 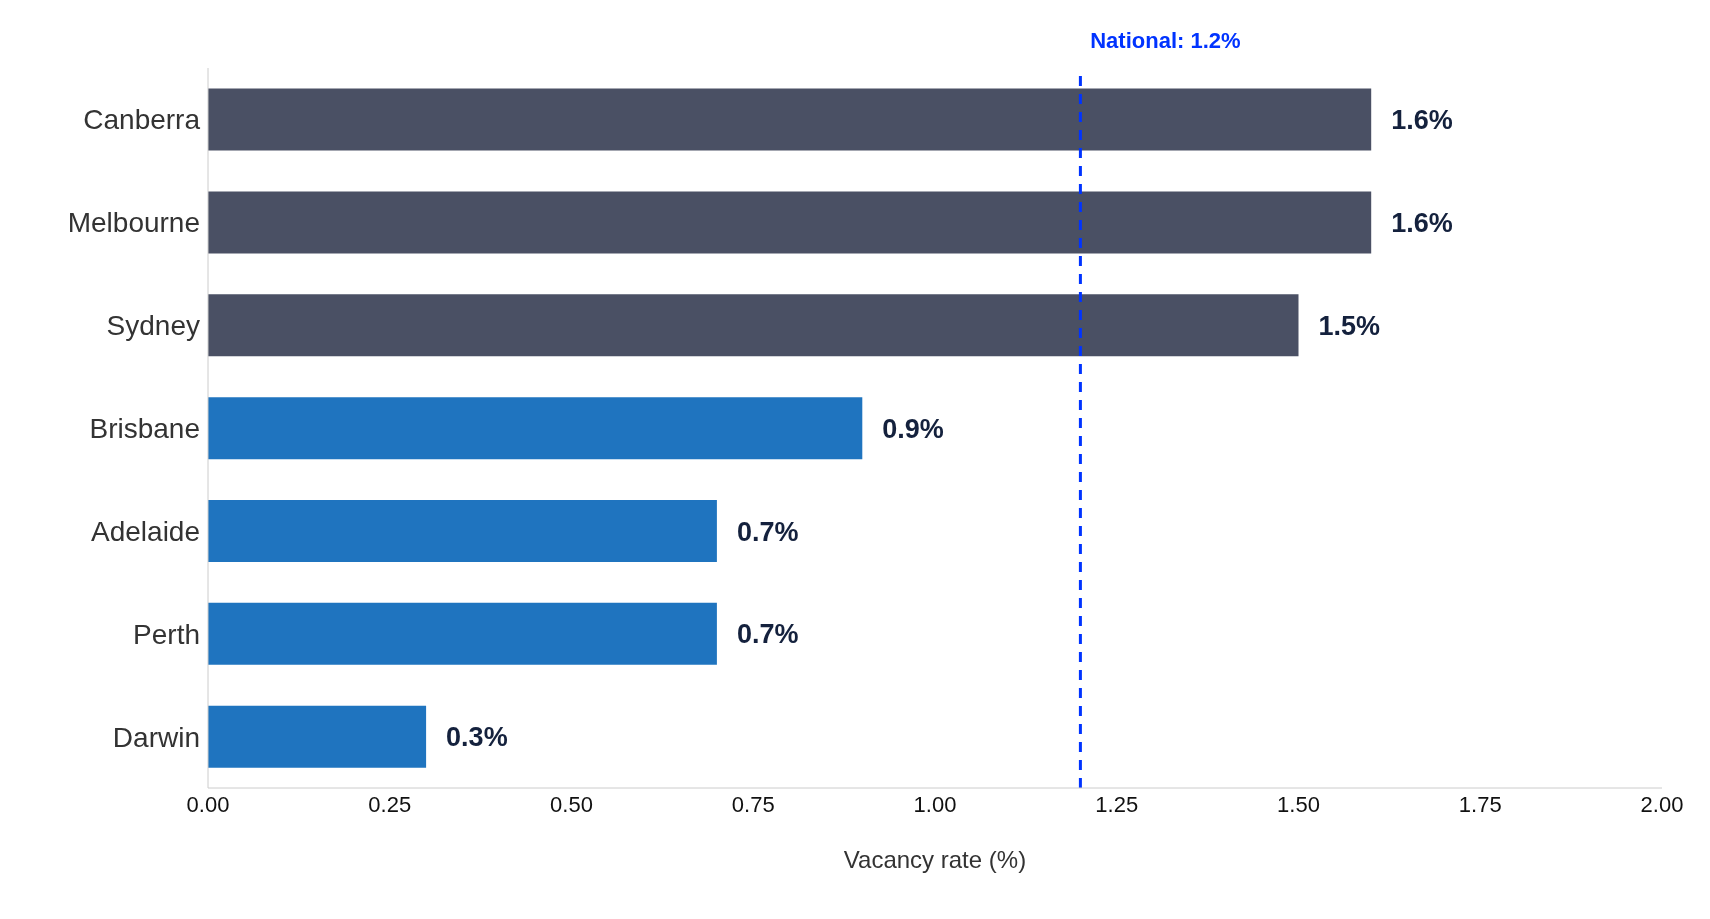 What do you see at coordinates (156, 737) in the screenshot?
I see `y-tick-label: Darwin` at bounding box center [156, 737].